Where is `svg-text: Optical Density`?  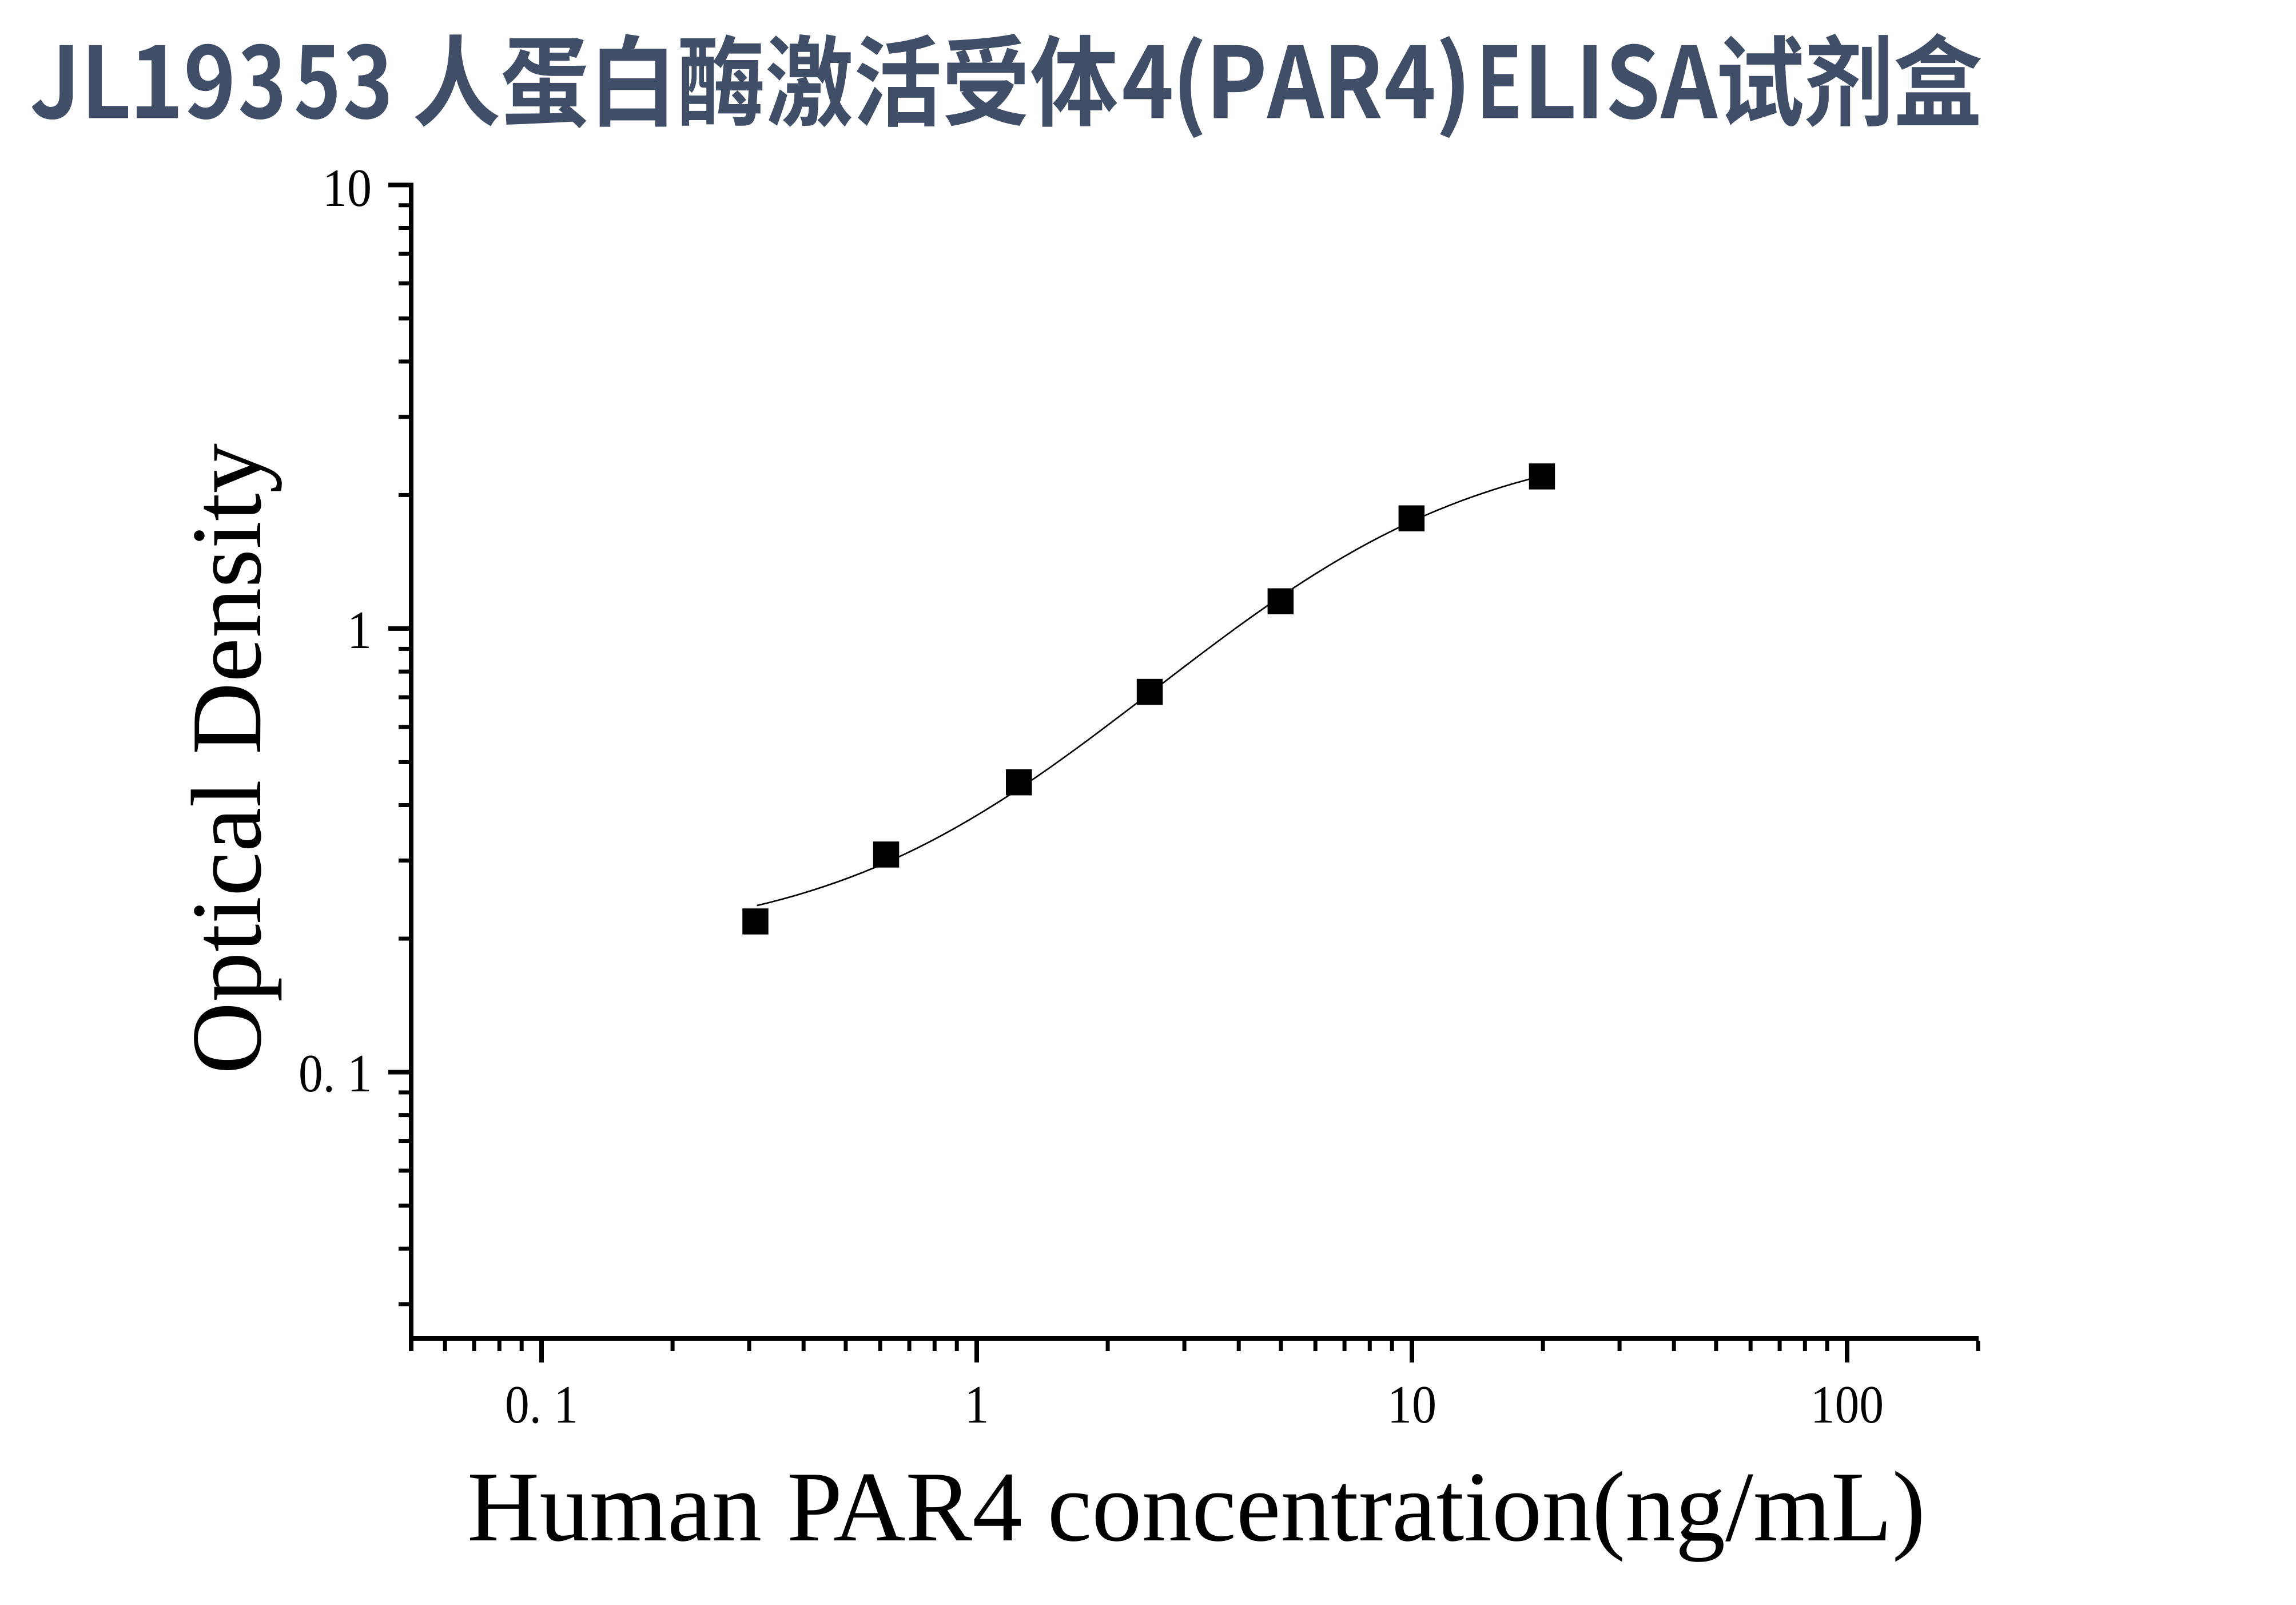
svg-text: Optical Density is located at coordinates (226, 758).